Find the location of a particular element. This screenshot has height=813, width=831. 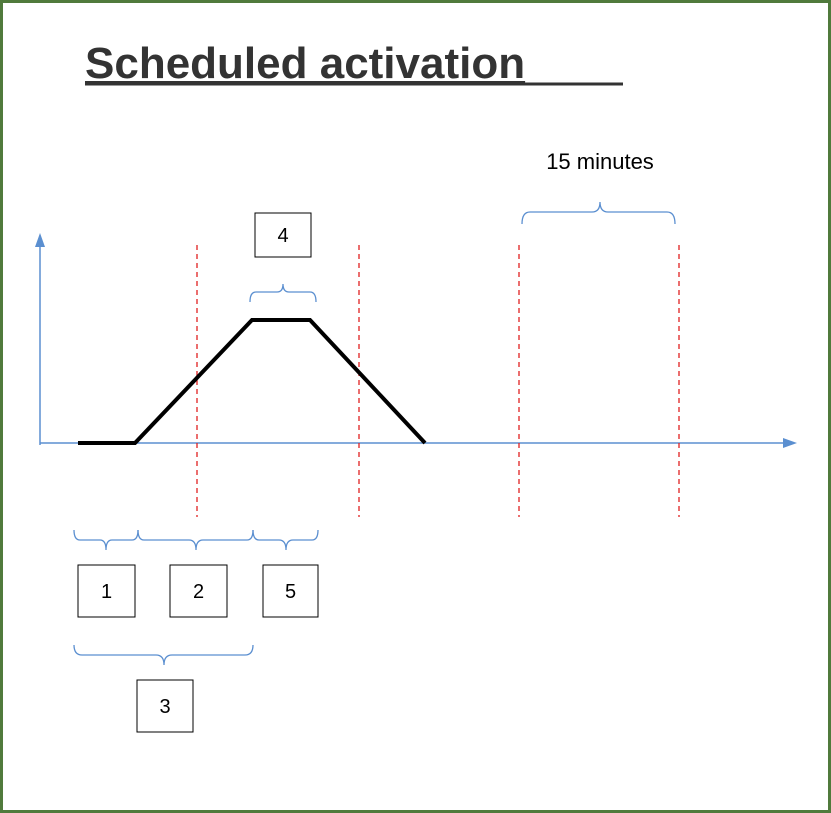

box: 4 is located at coordinates (283, 235).